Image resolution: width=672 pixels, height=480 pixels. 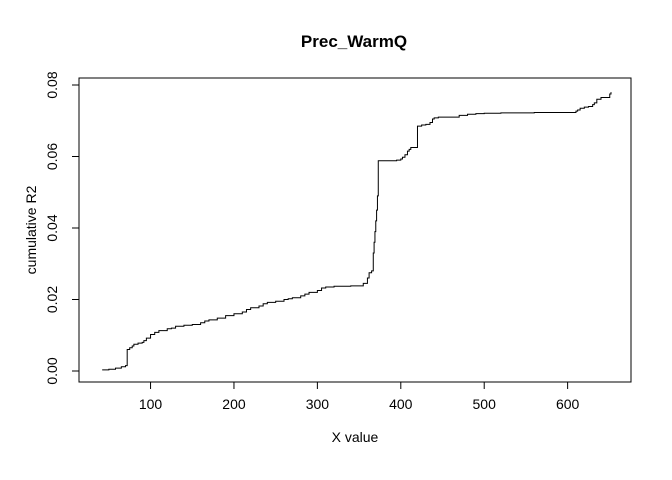 I want to click on y-tick-label: 0.06, so click(x=52, y=156).